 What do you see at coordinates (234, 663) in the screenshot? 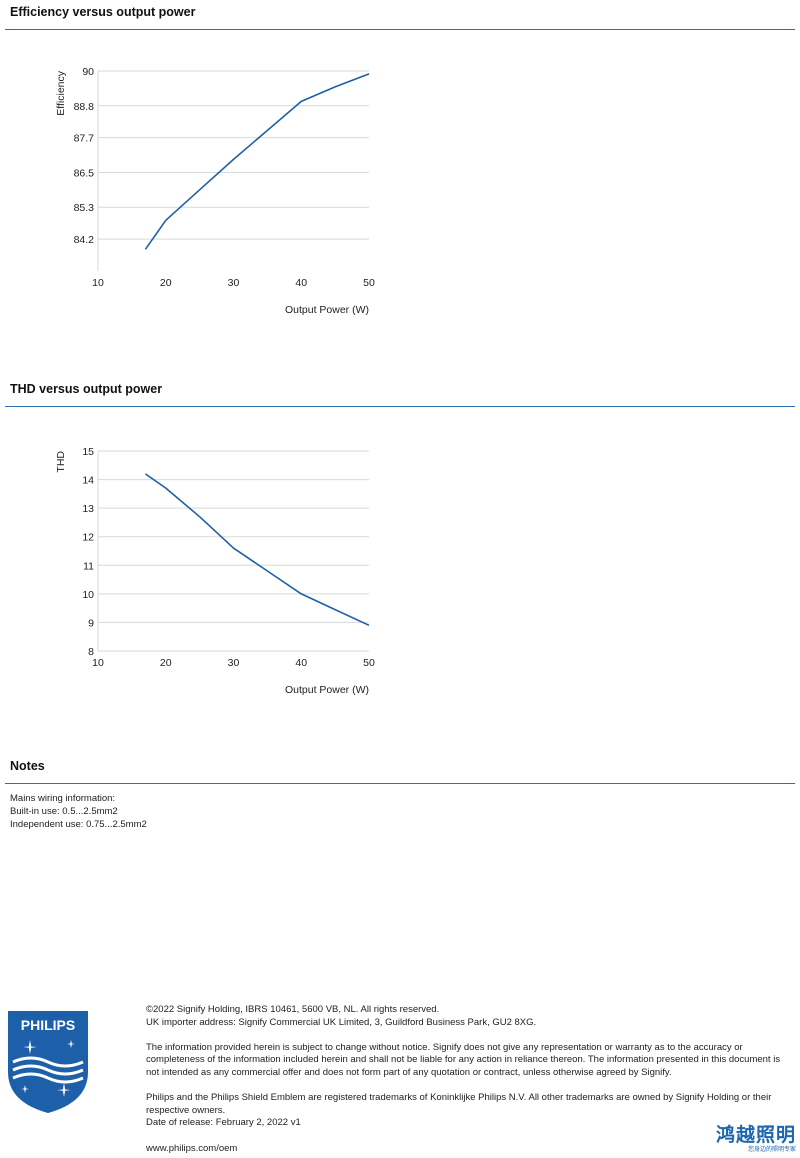
I see `thd-x-tick-label: 30` at bounding box center [234, 663].